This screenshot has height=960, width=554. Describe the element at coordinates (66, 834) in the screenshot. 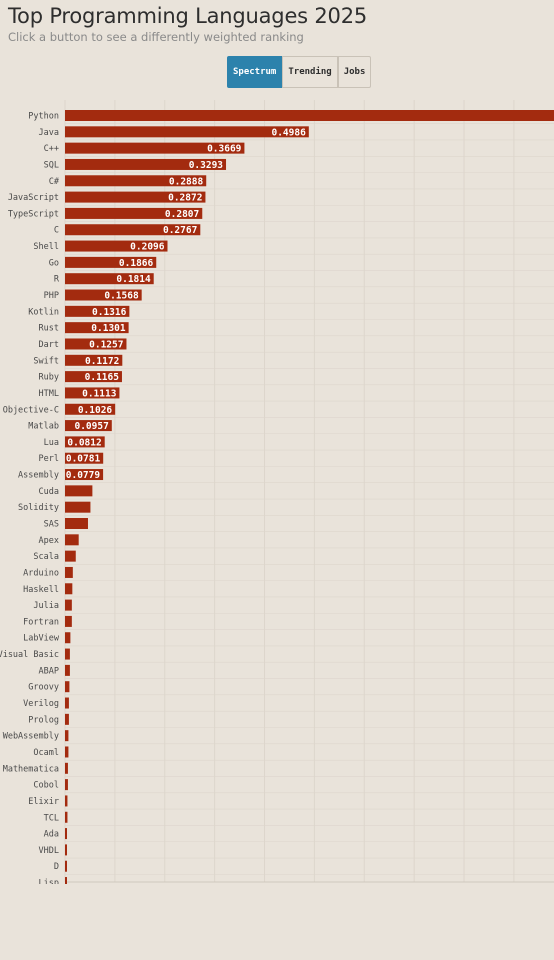

I see `bar-ada` at that location.